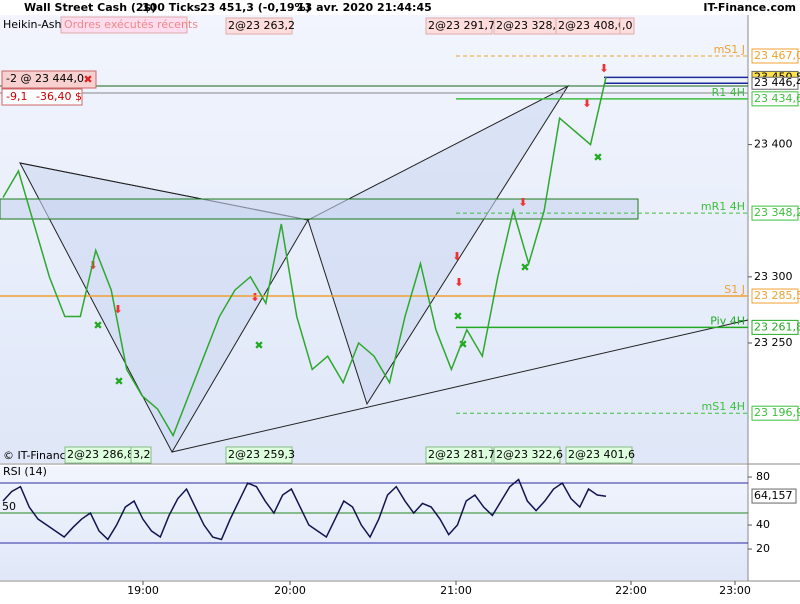  I want to click on rsi-title: RSI (14), so click(25, 471).